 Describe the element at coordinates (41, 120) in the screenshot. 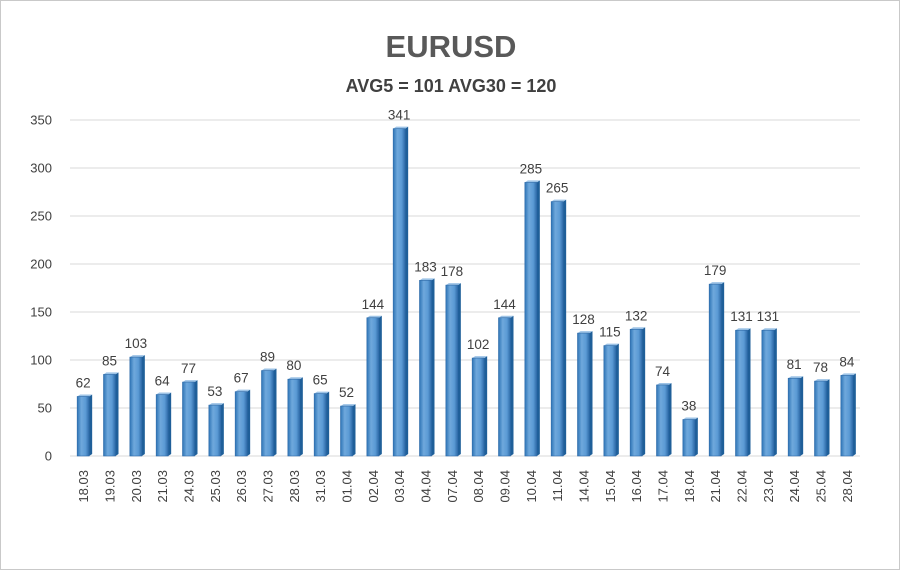

I see `y-tick-label: 350` at that location.